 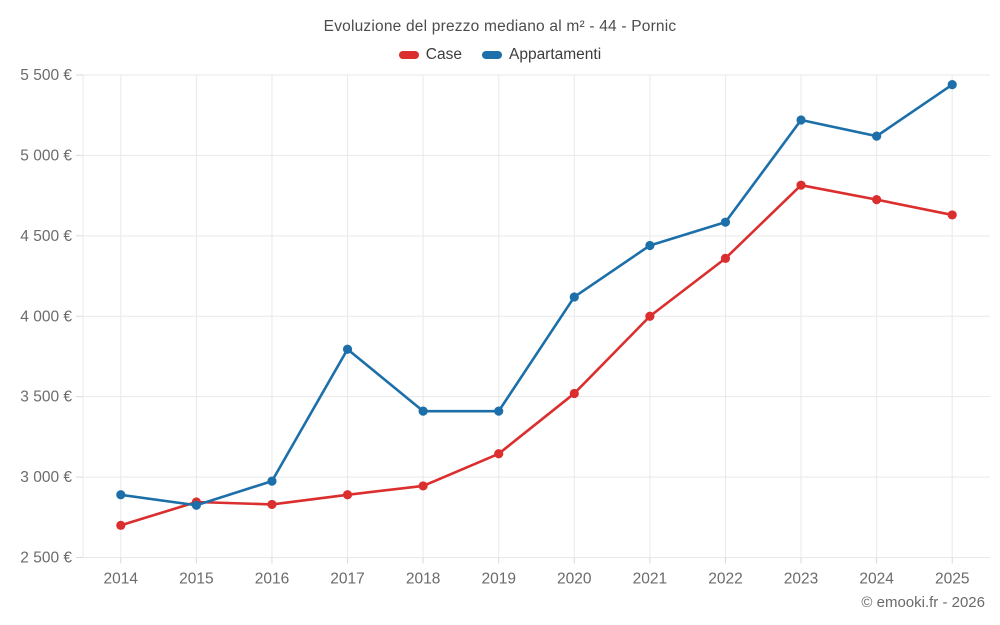 I want to click on x-tick-label: 2015, so click(x=196, y=579).